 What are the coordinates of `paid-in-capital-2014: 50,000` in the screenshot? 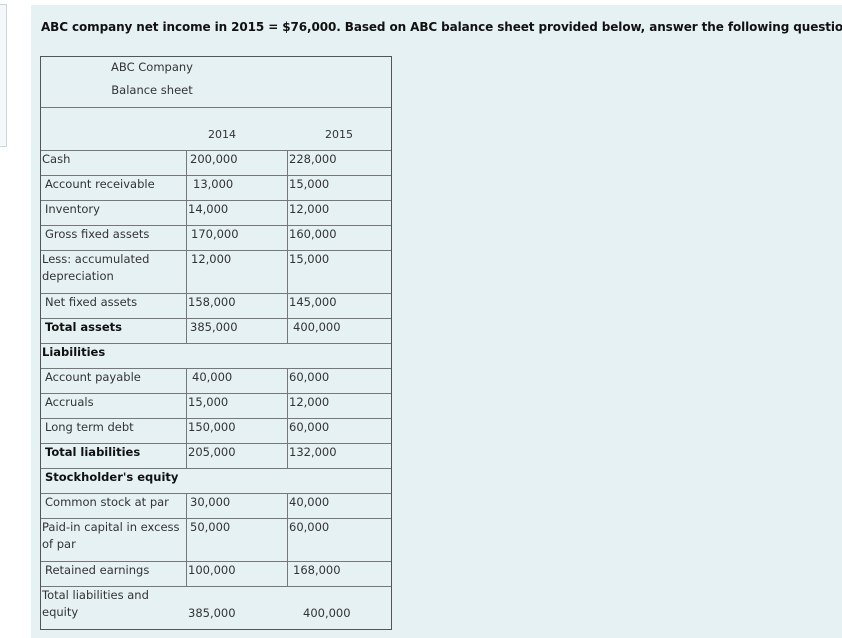 It's located at (210, 527).